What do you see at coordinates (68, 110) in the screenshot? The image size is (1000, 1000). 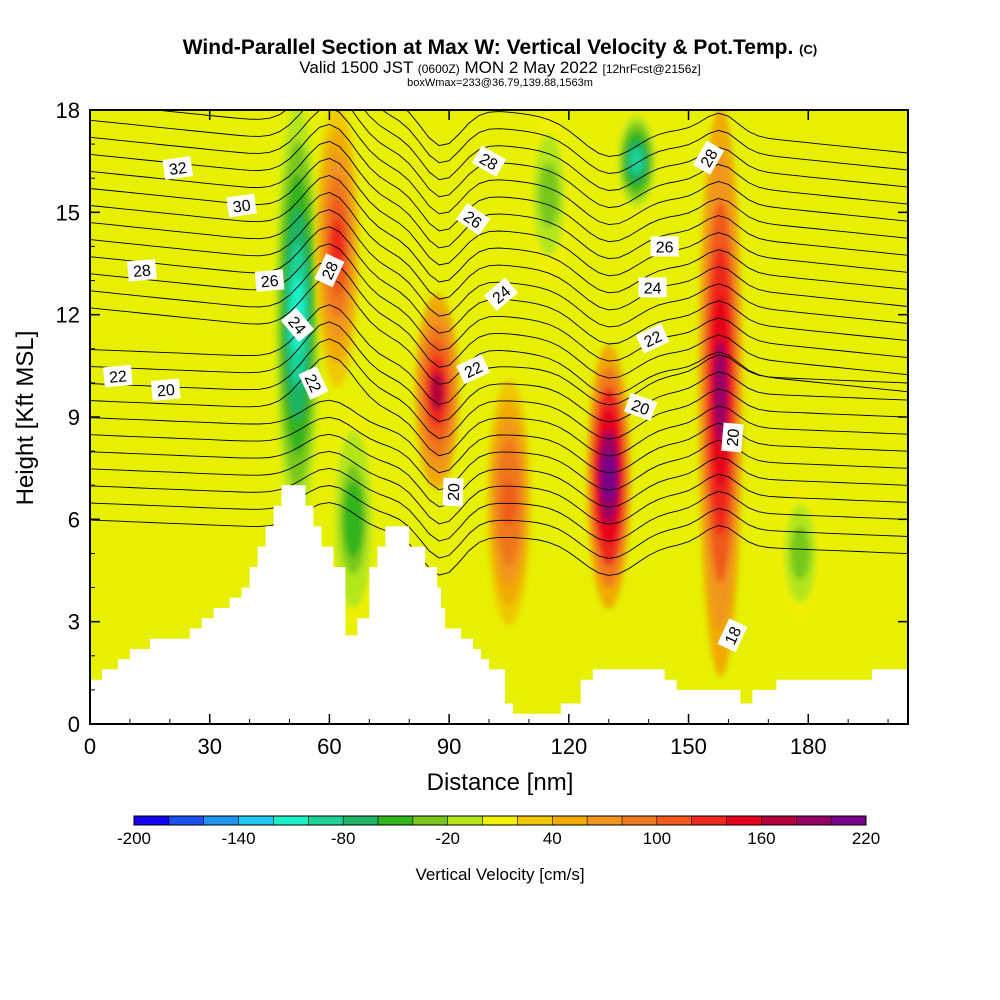 I see `y-tick-label: 18` at bounding box center [68, 110].